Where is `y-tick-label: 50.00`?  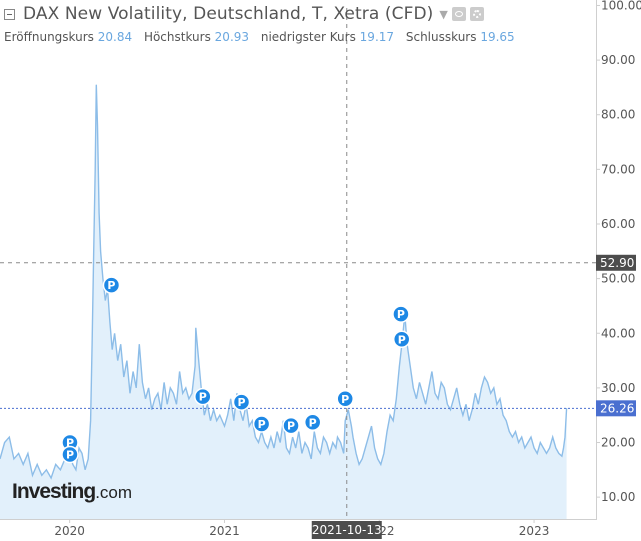 y-tick-label: 50.00 is located at coordinates (618, 279).